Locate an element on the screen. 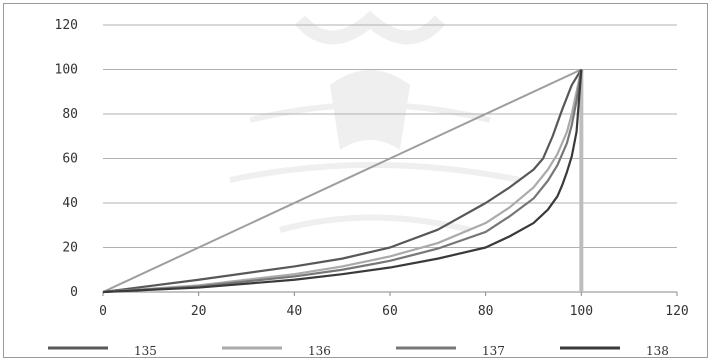  y-tick-label: 80 is located at coordinates (70, 114).